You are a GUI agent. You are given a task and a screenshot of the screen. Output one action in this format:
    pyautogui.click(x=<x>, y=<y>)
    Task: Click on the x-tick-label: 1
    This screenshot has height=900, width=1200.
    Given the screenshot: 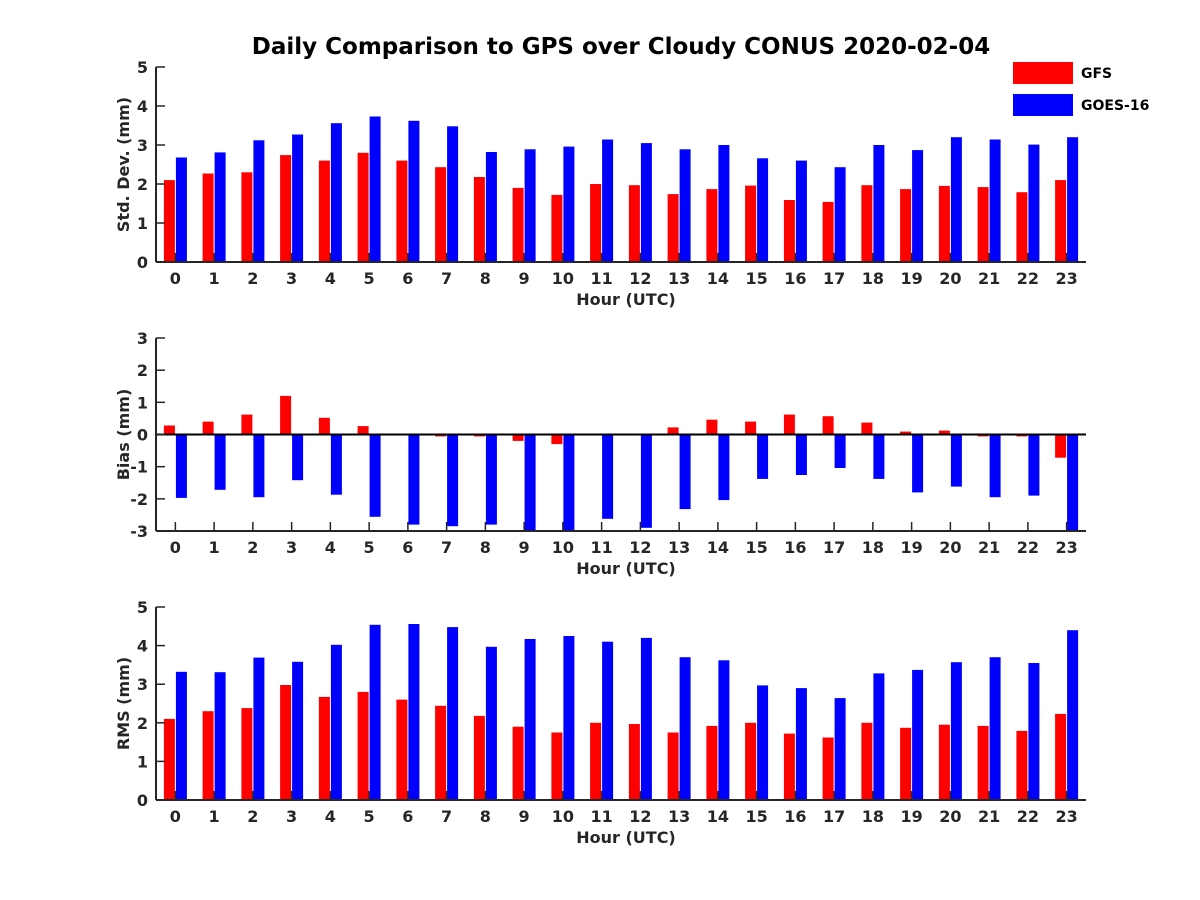 What is the action you would take?
    pyautogui.click(x=214, y=547)
    